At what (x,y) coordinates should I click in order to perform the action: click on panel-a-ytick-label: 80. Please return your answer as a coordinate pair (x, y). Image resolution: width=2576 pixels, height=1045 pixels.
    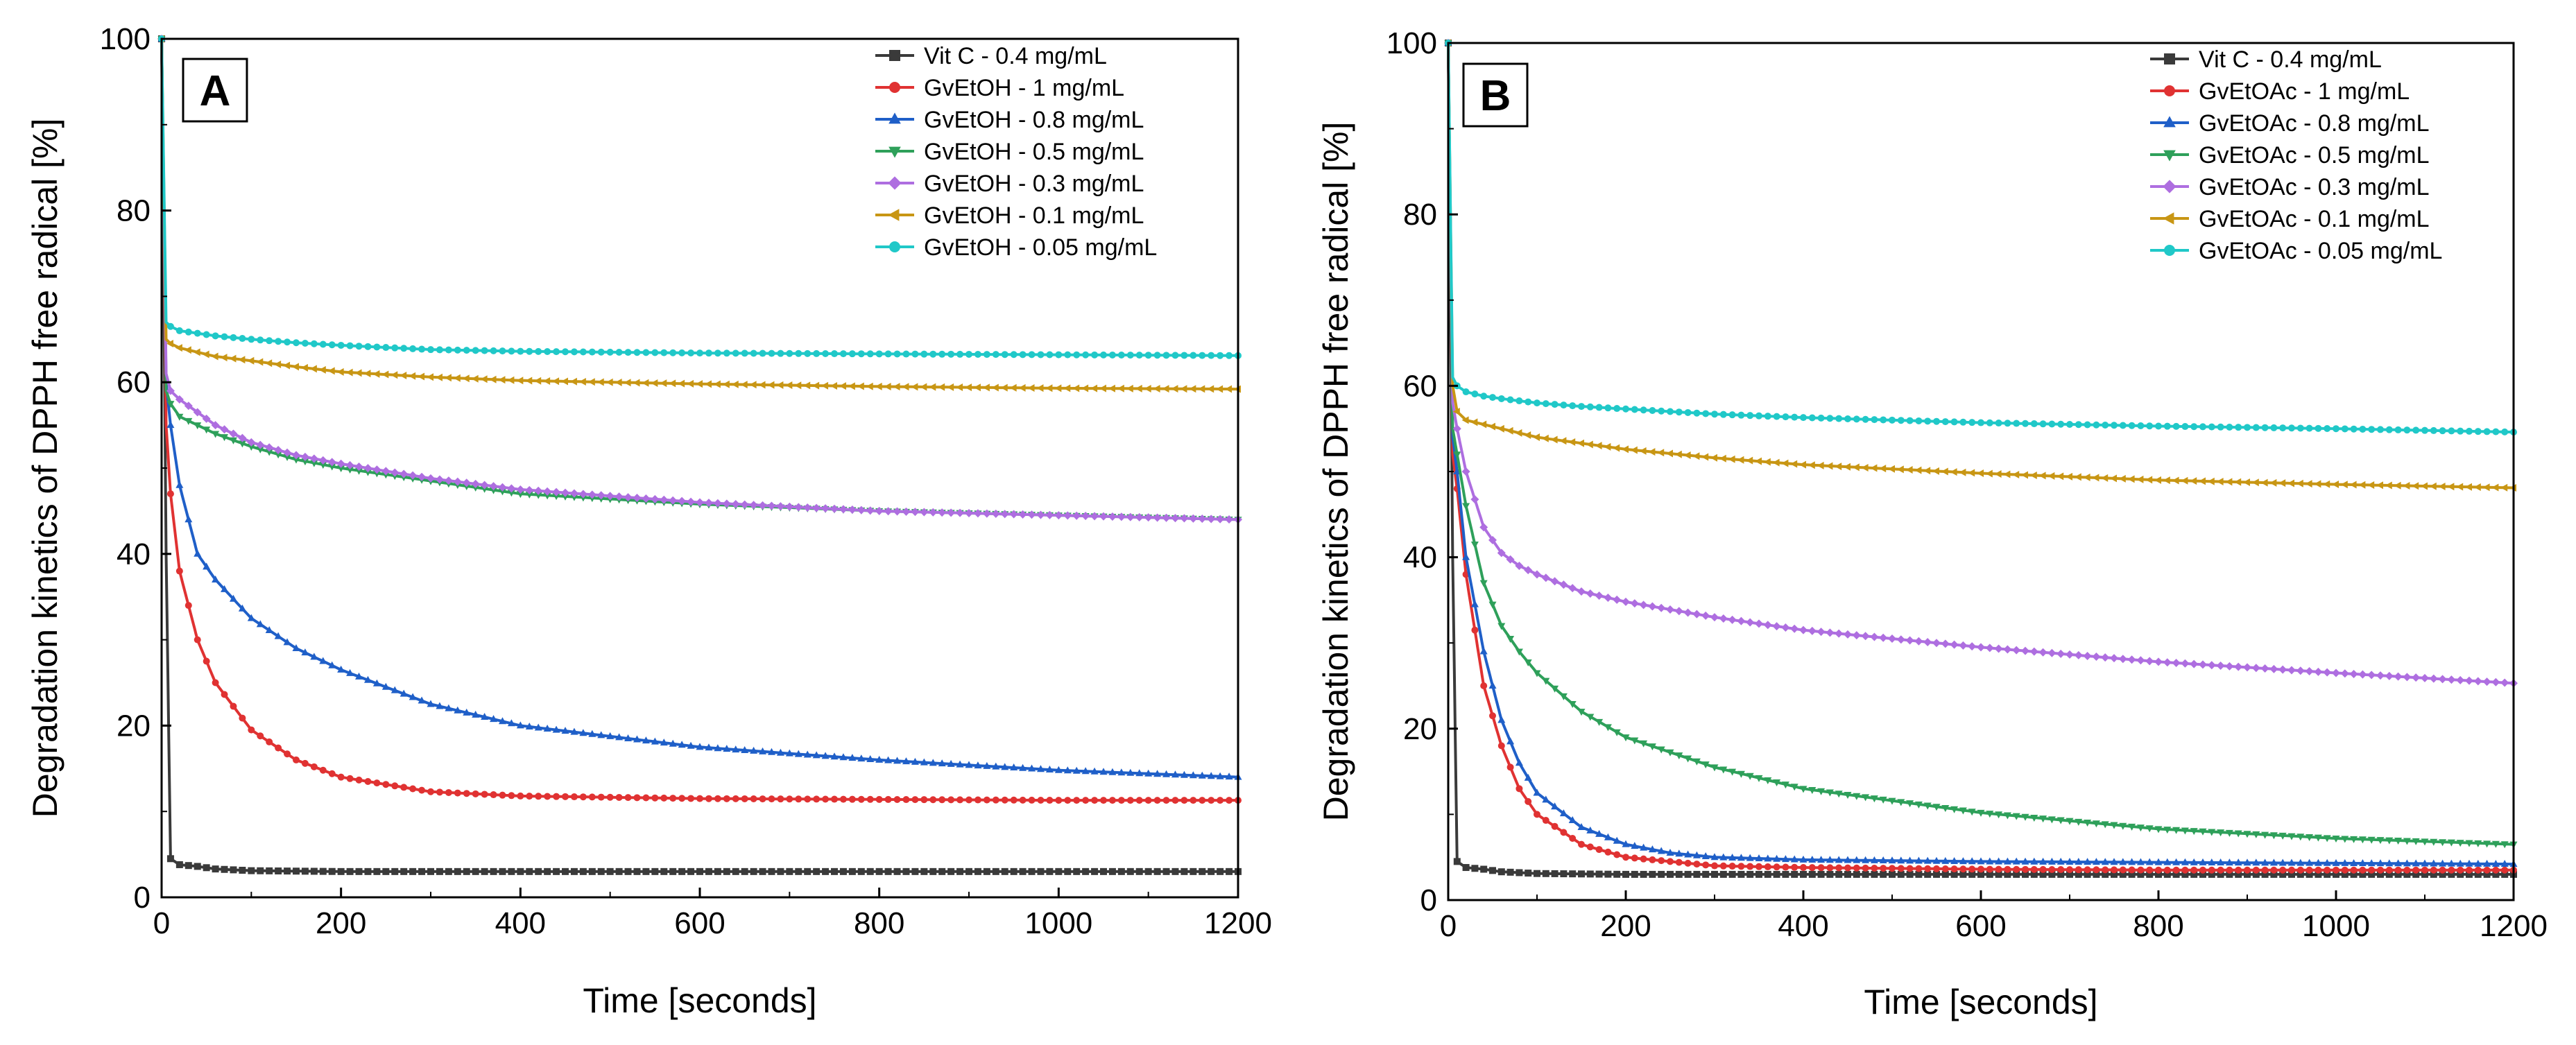
    Looking at the image, I should click on (134, 211).